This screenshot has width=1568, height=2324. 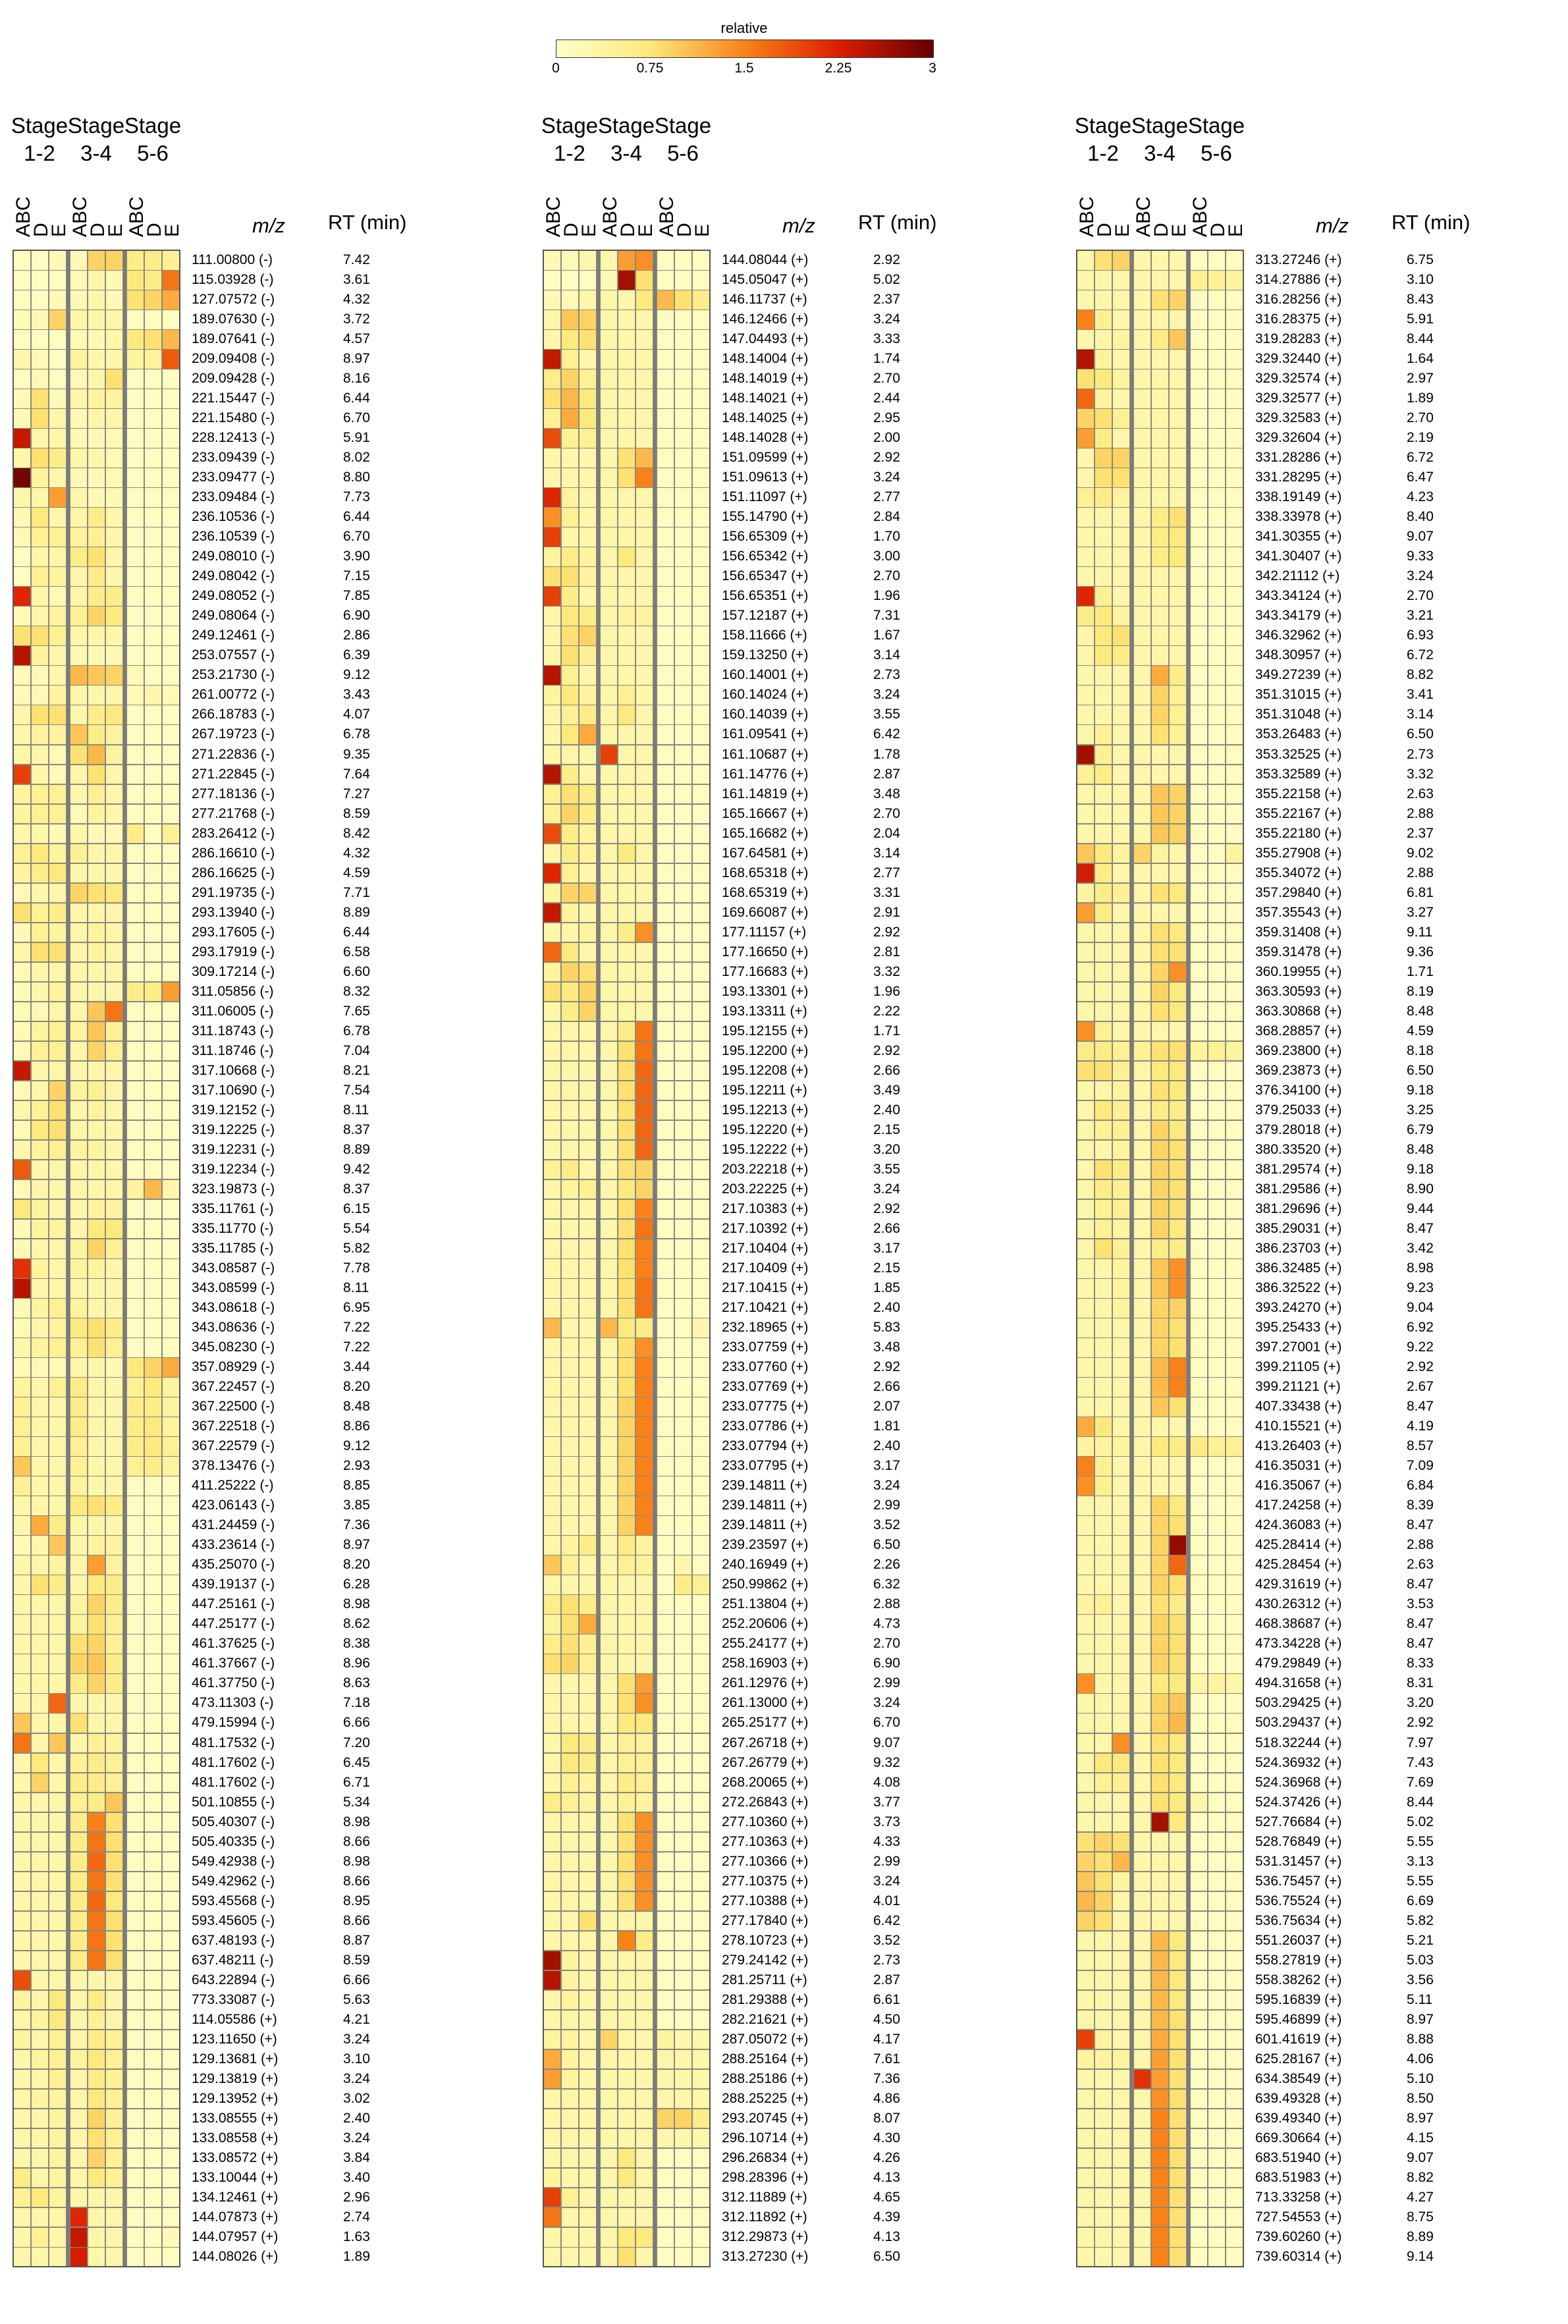 I want to click on rt-value: 3.00, so click(x=887, y=556).